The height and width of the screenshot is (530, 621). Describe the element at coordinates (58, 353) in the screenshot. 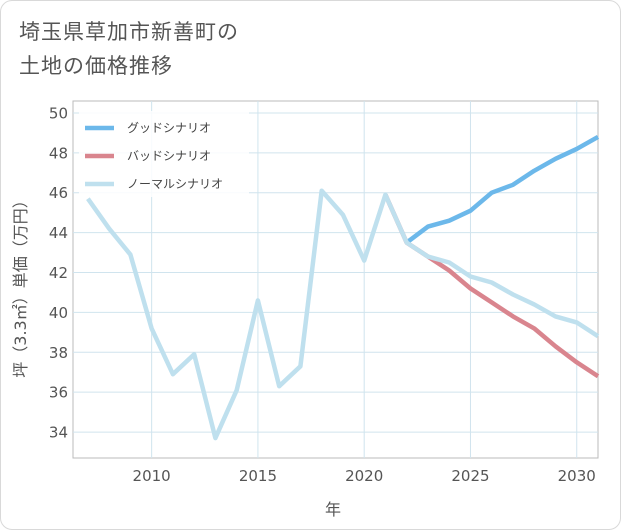

I see `y-tick-label-38: 38` at that location.